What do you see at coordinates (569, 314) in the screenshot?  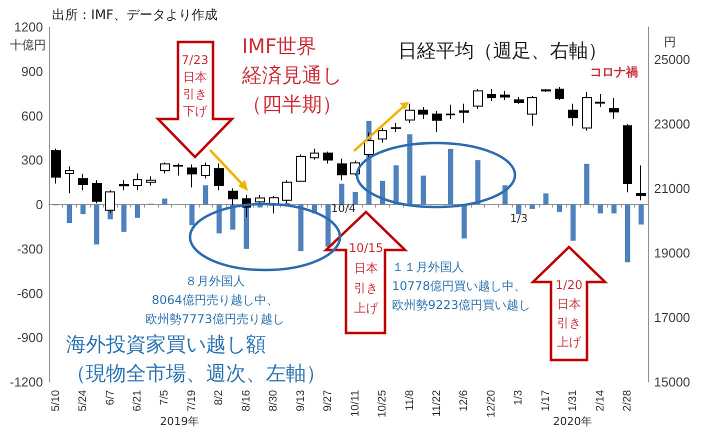 I see `annotation: 1/20日本引き上げ` at bounding box center [569, 314].